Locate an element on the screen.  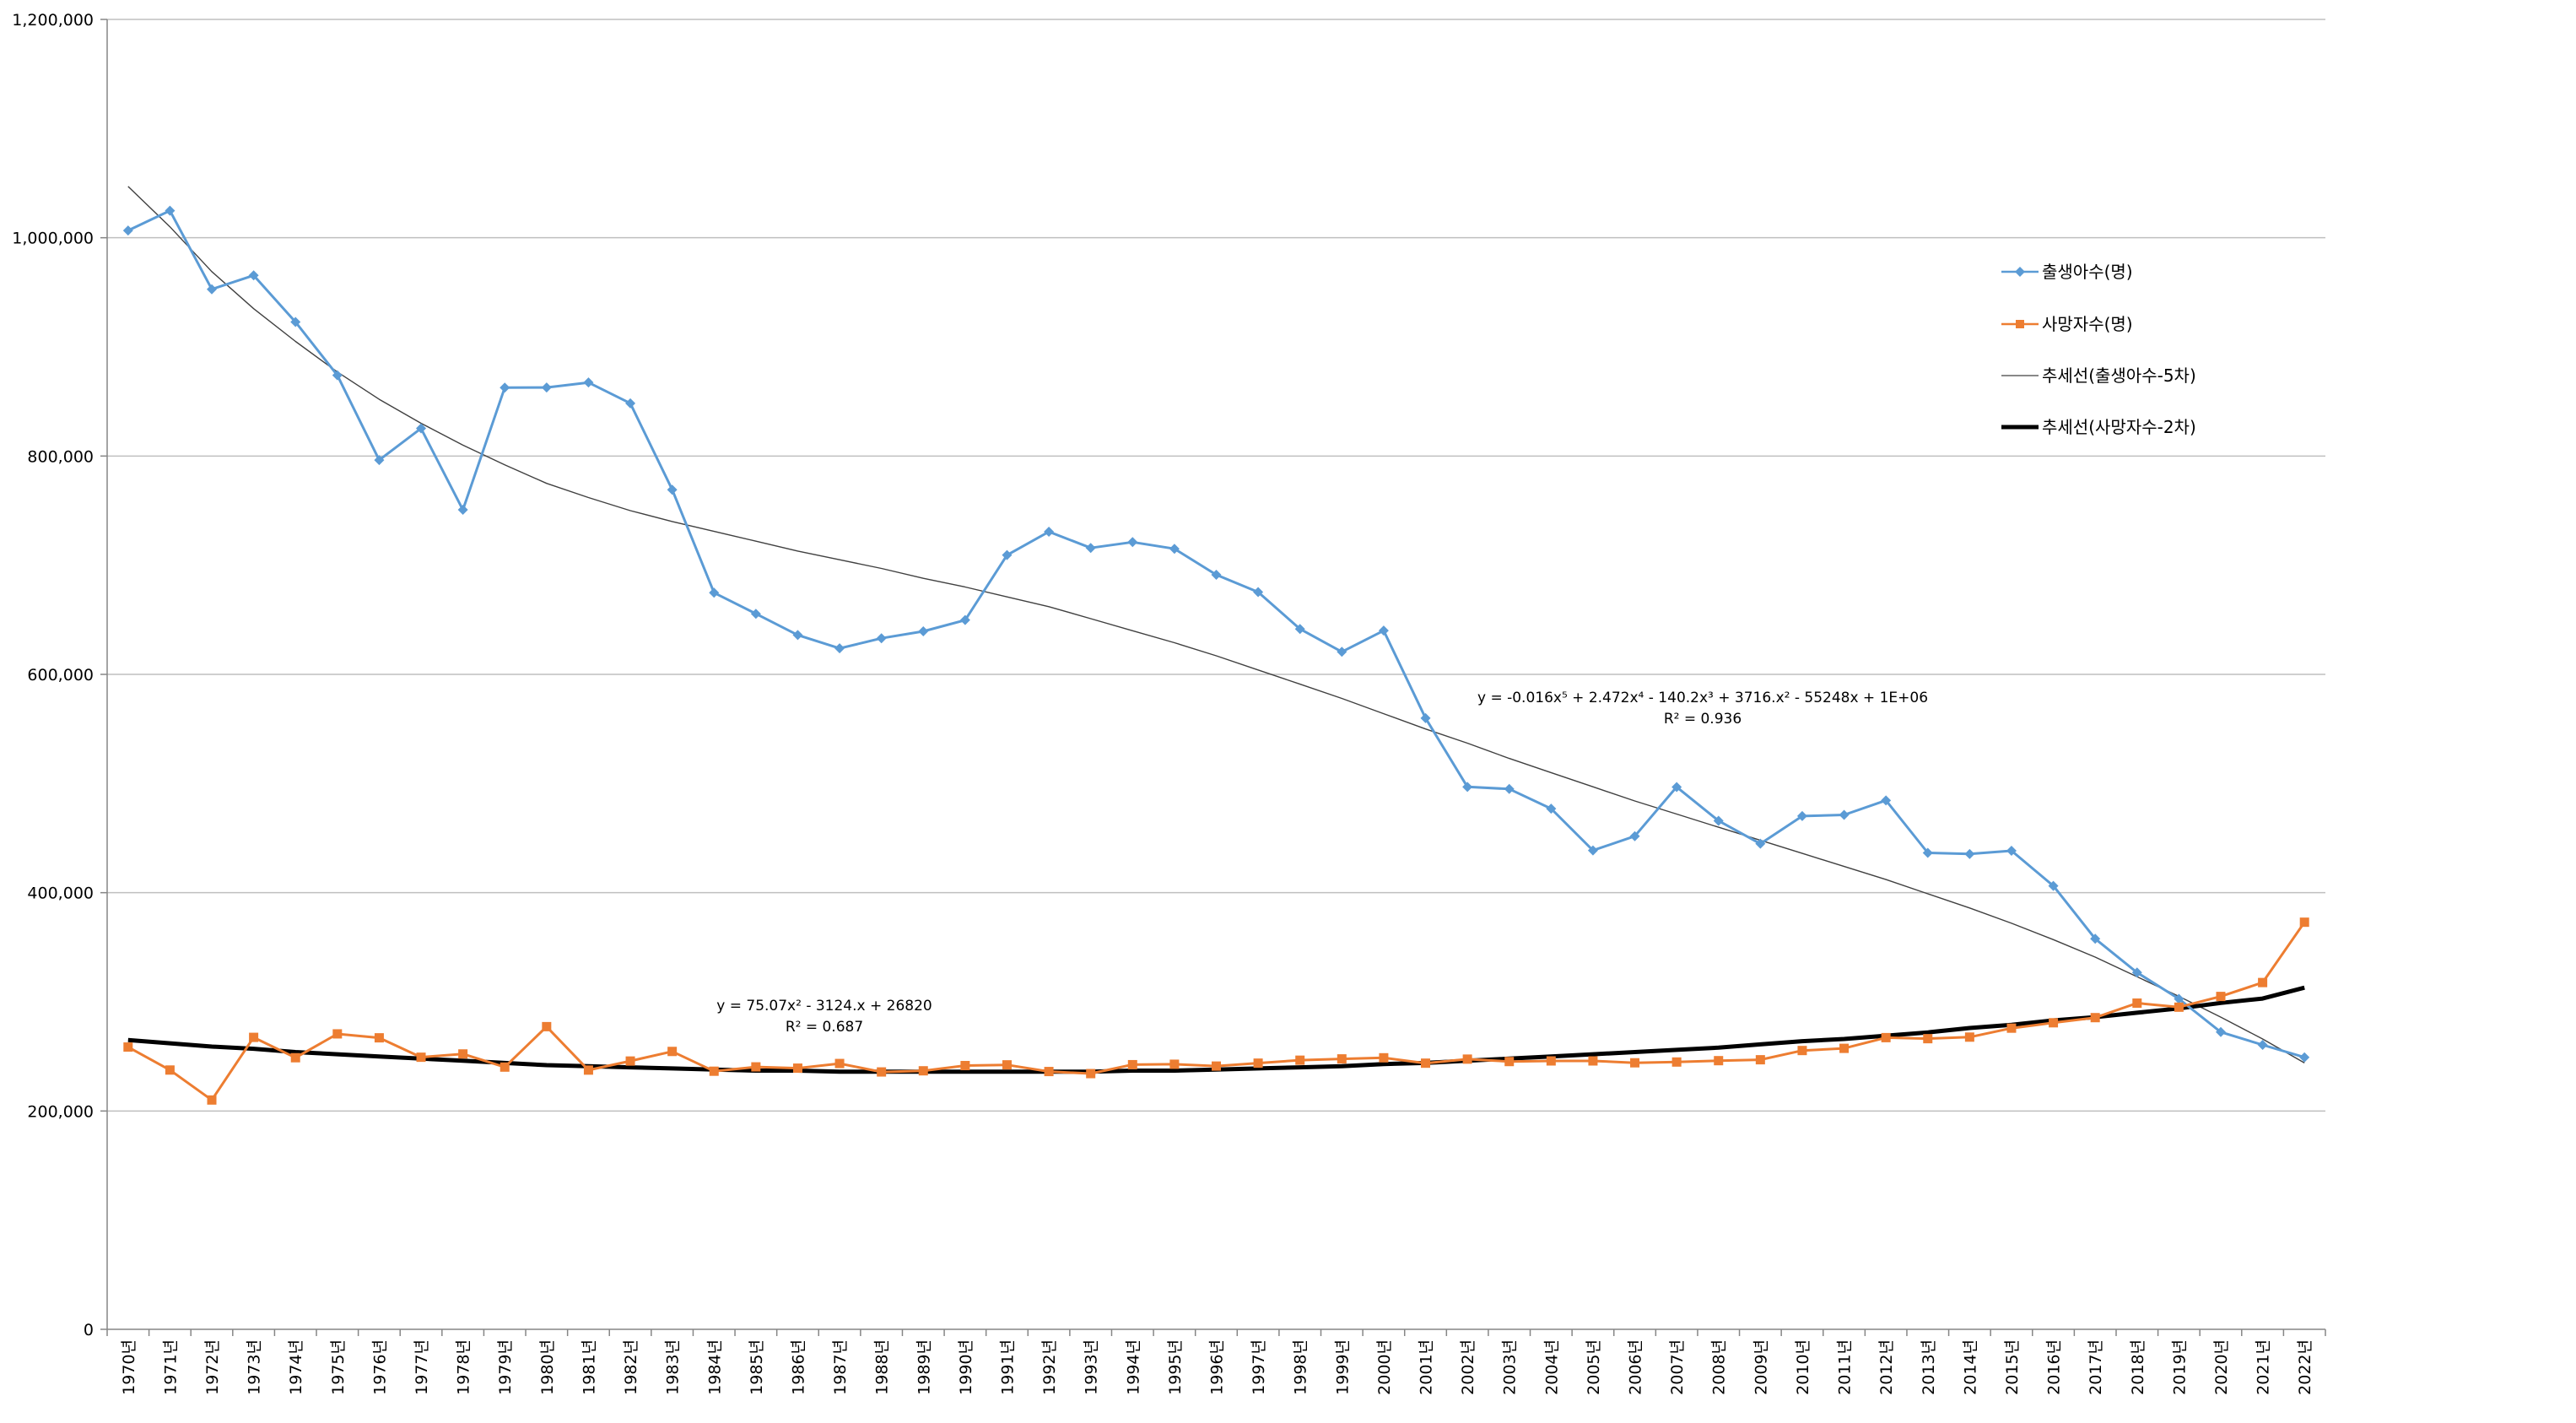
x-tick-label: 1974년 is located at coordinates (296, 1367).